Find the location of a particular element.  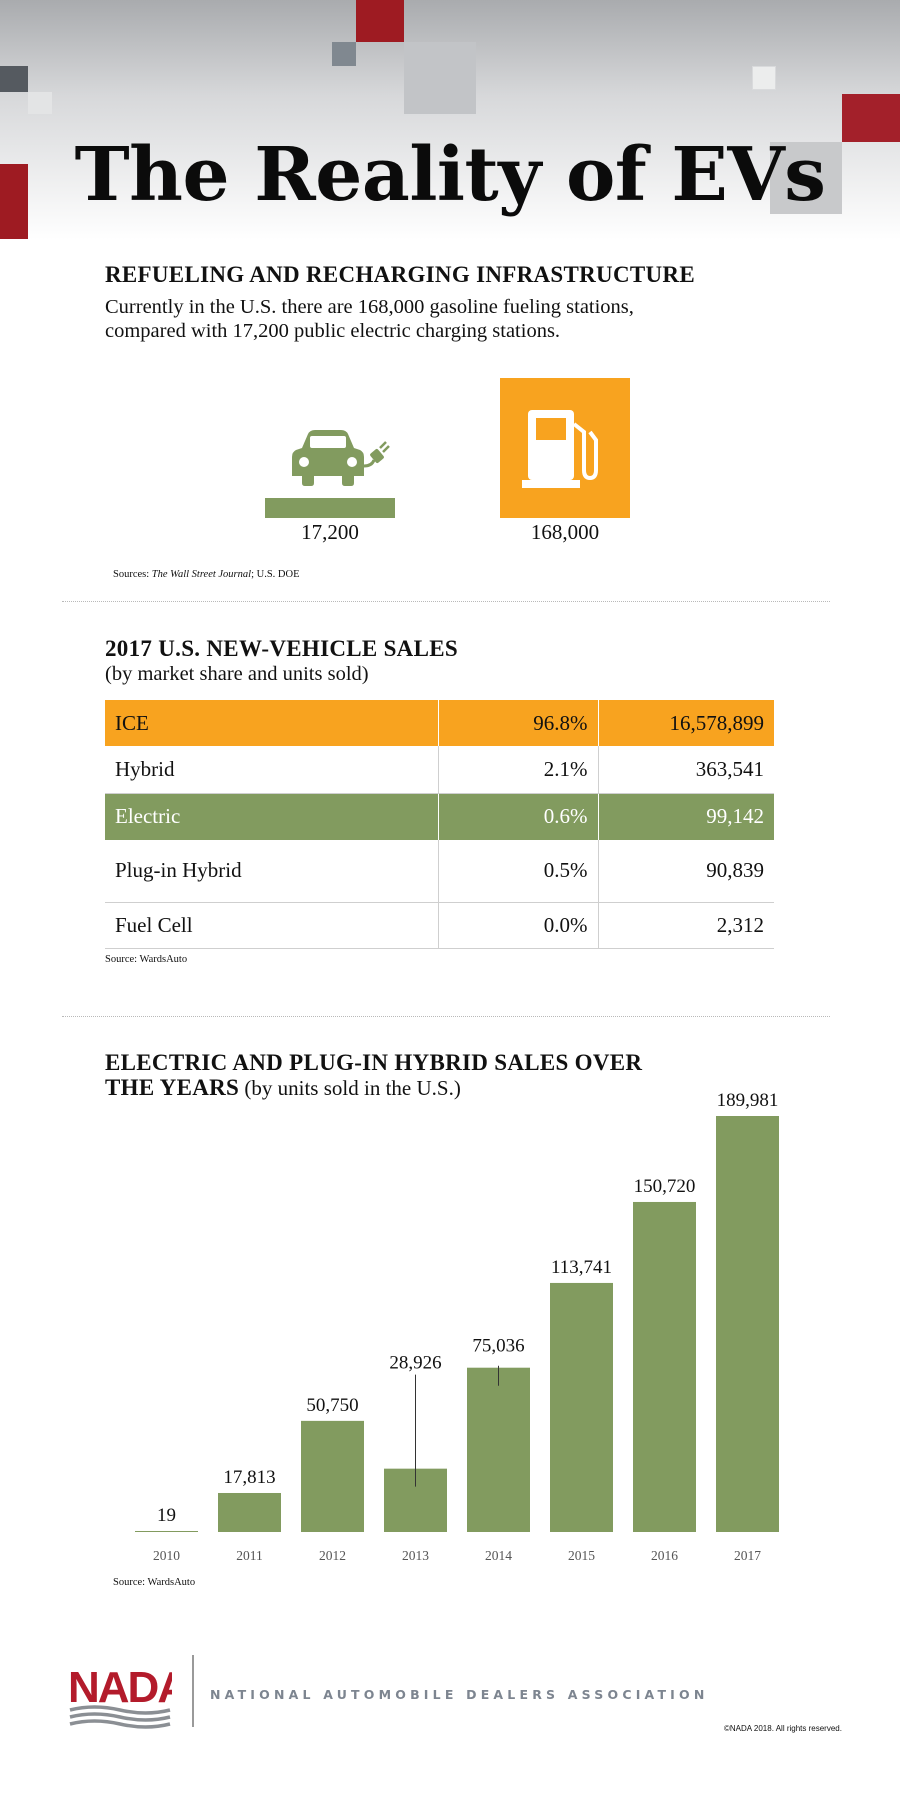

x-tick-label: 2014 is located at coordinates (498, 1555).